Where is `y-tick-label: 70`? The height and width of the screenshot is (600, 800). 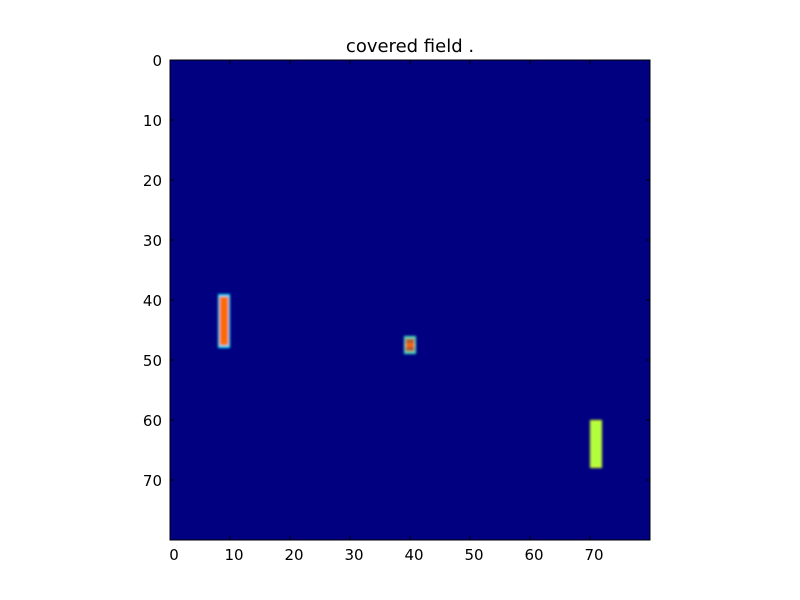
y-tick-label: 70 is located at coordinates (152, 481).